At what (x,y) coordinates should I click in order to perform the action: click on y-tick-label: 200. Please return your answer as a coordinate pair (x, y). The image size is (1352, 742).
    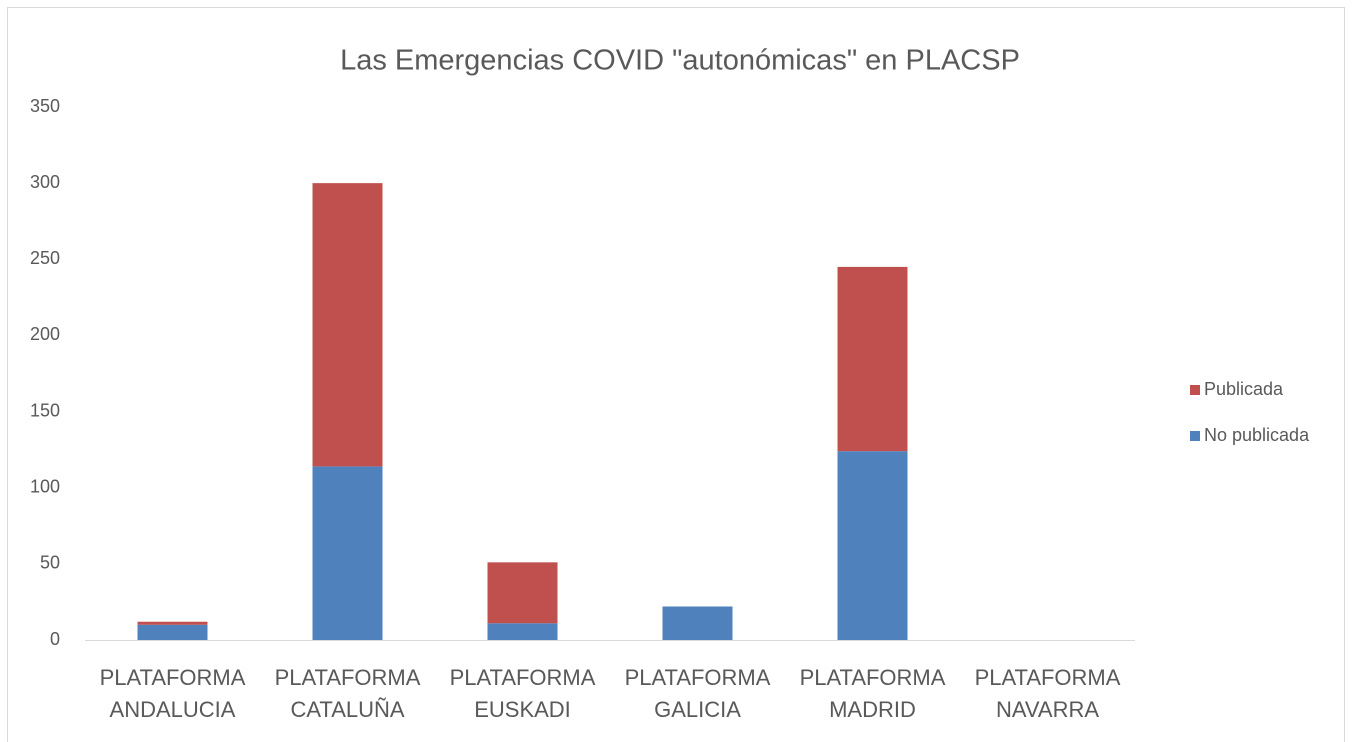
    Looking at the image, I should click on (45, 334).